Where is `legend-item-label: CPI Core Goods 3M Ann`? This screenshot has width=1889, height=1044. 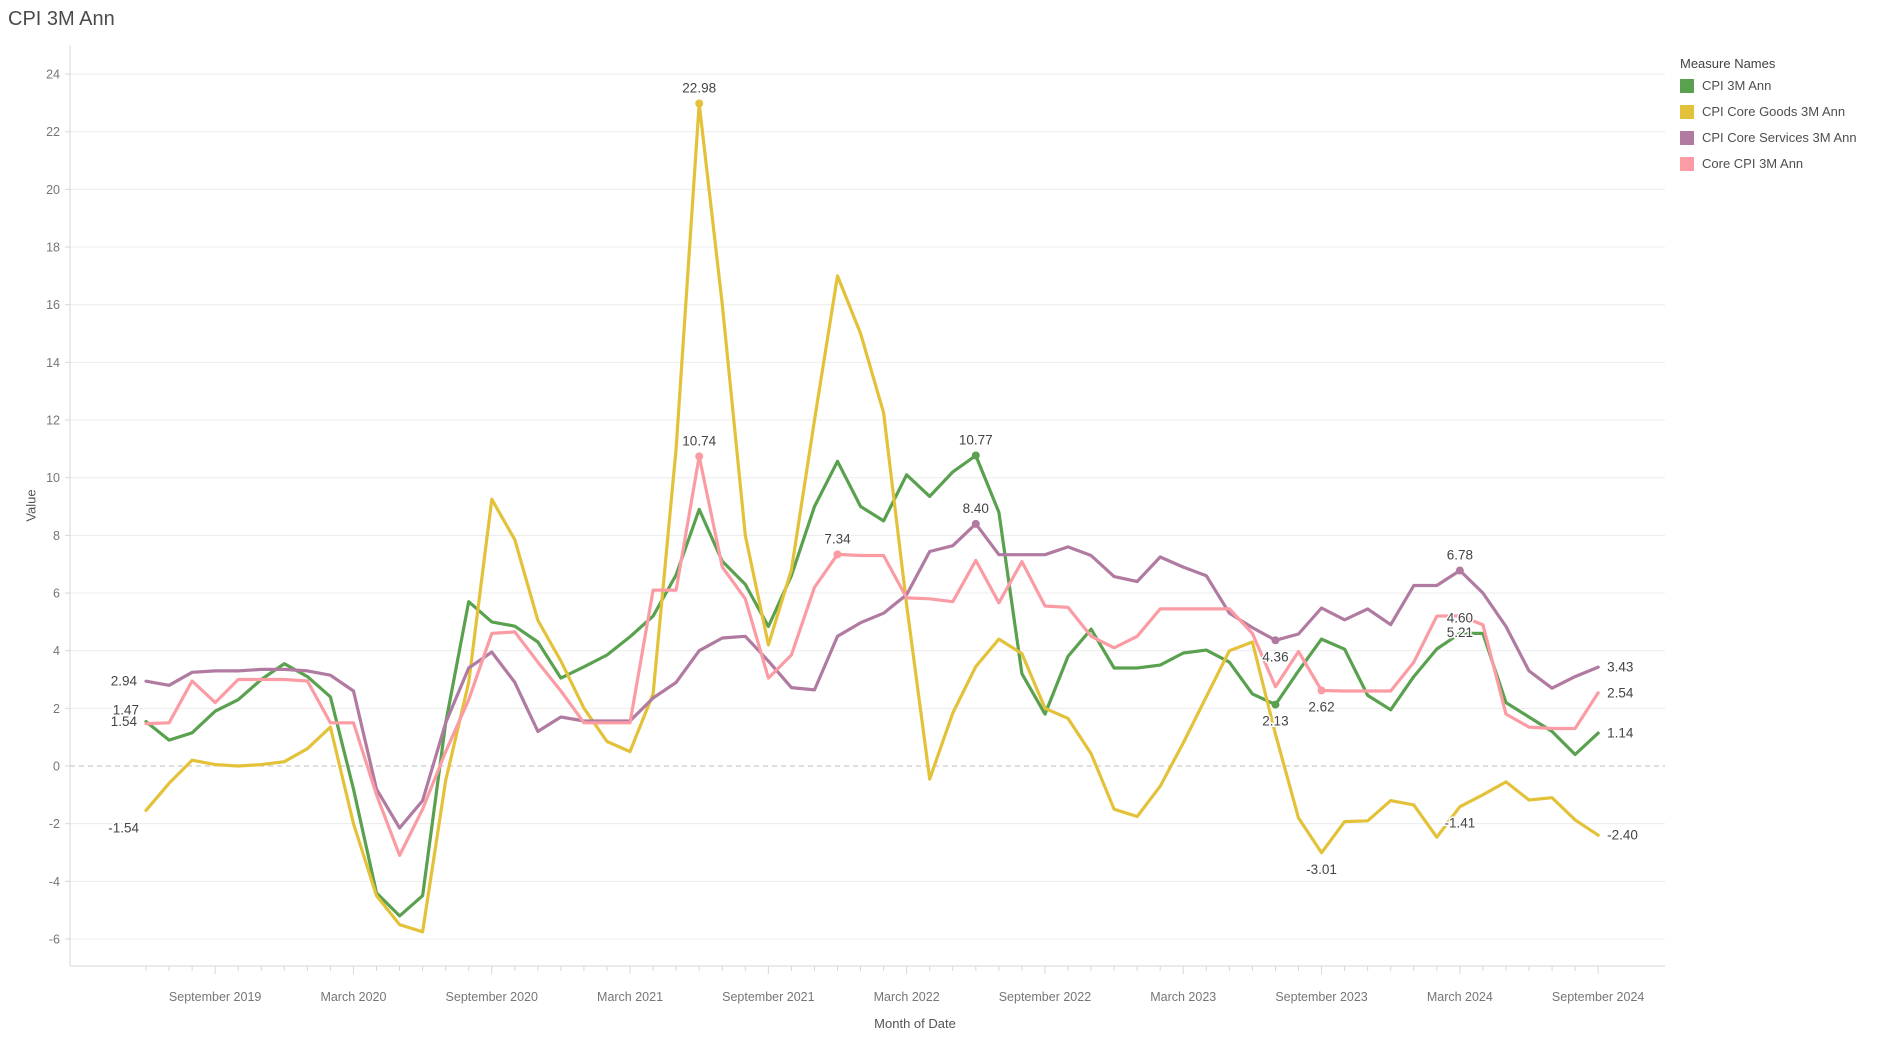 legend-item-label: CPI Core Goods 3M Ann is located at coordinates (1774, 111).